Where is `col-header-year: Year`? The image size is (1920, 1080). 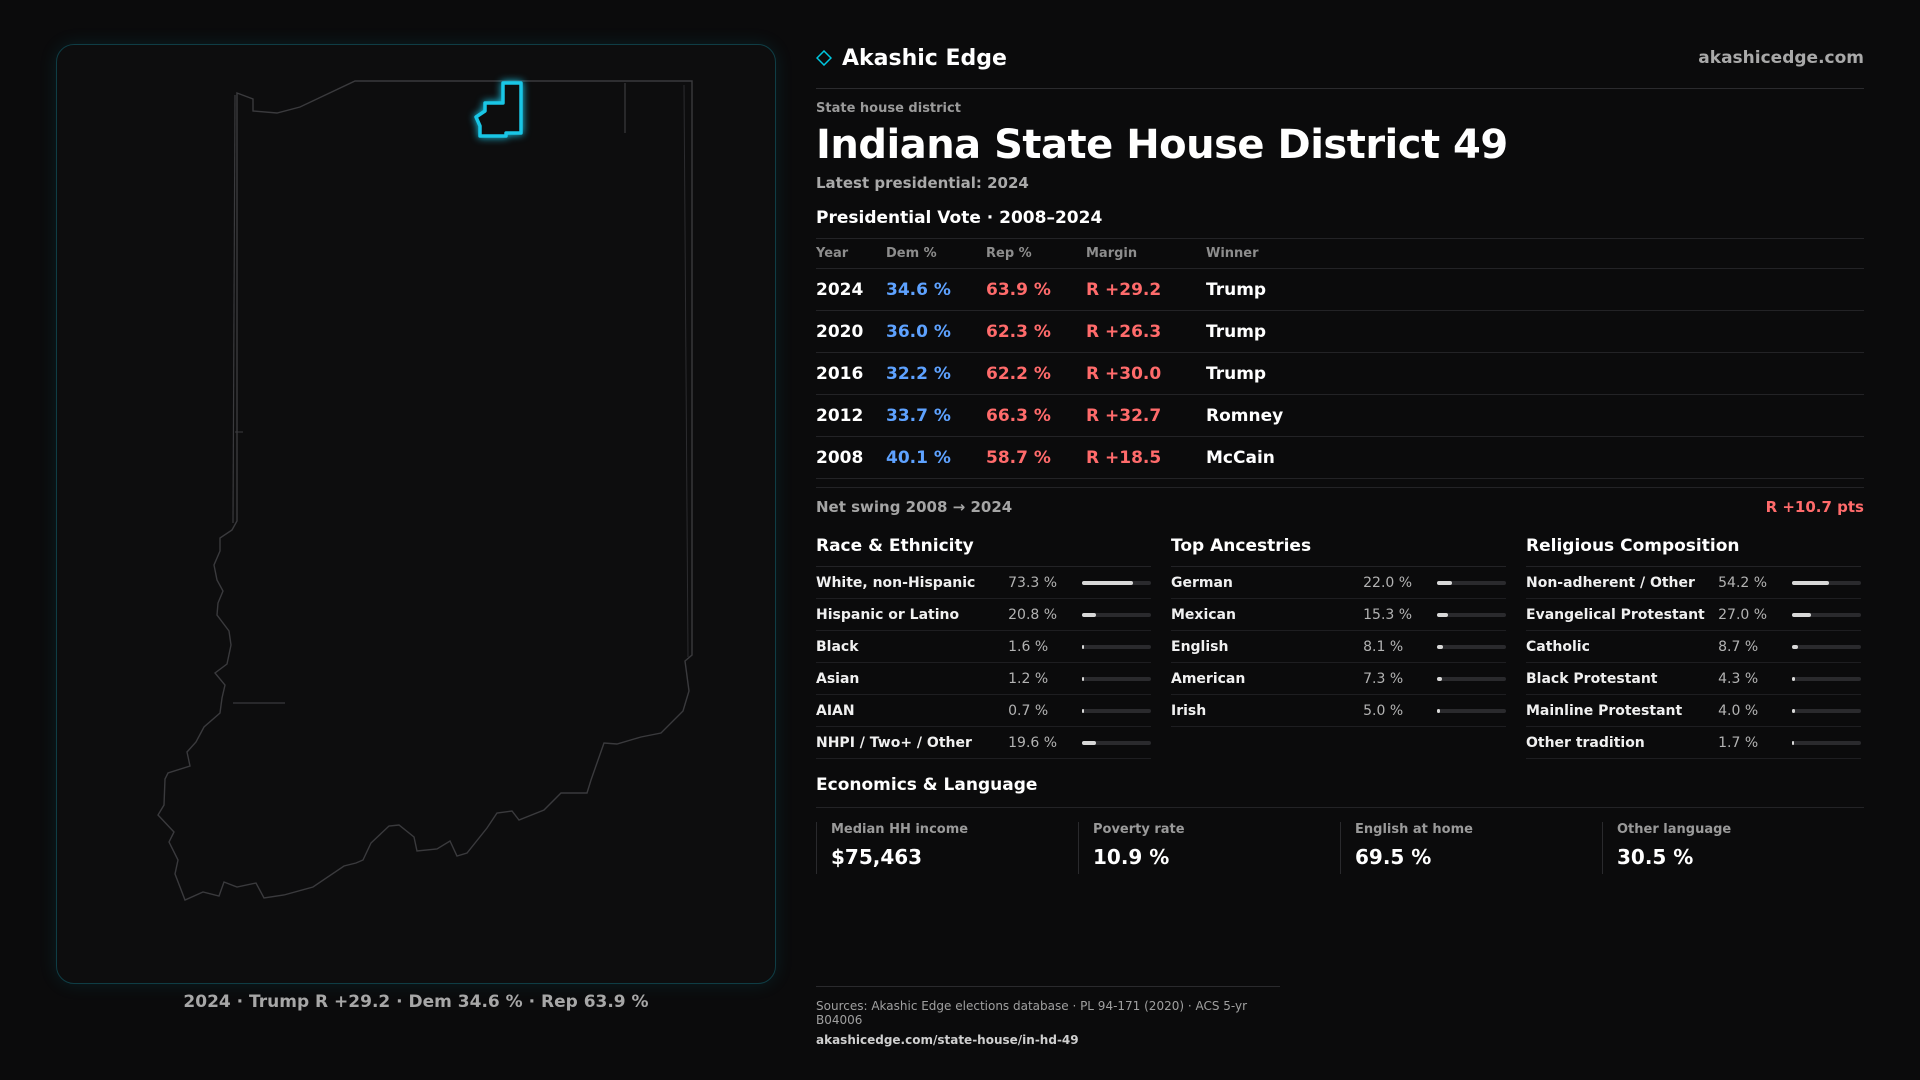
col-header-year: Year is located at coordinates (851, 253).